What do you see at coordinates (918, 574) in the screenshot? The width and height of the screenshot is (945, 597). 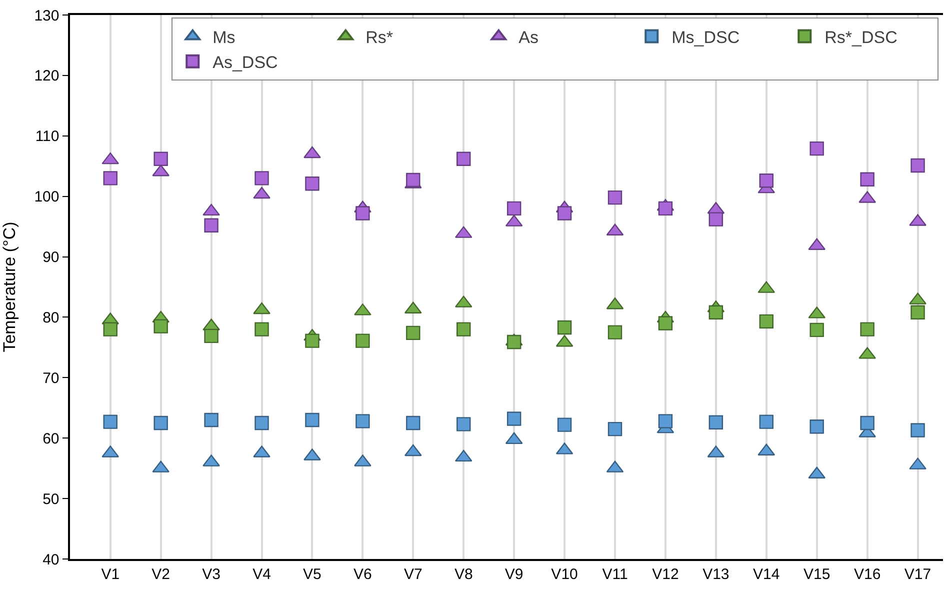 I see `x-tick-label: V17` at bounding box center [918, 574].